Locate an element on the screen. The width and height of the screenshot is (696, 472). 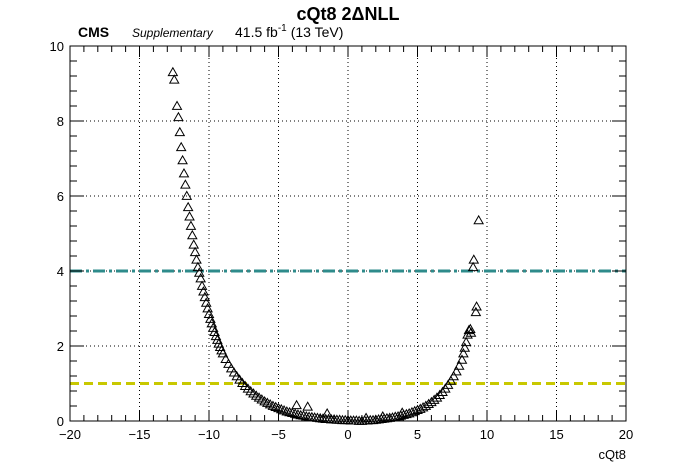
y-tick-labels: 0 2 4 6 8 10 is located at coordinates (57, 234).